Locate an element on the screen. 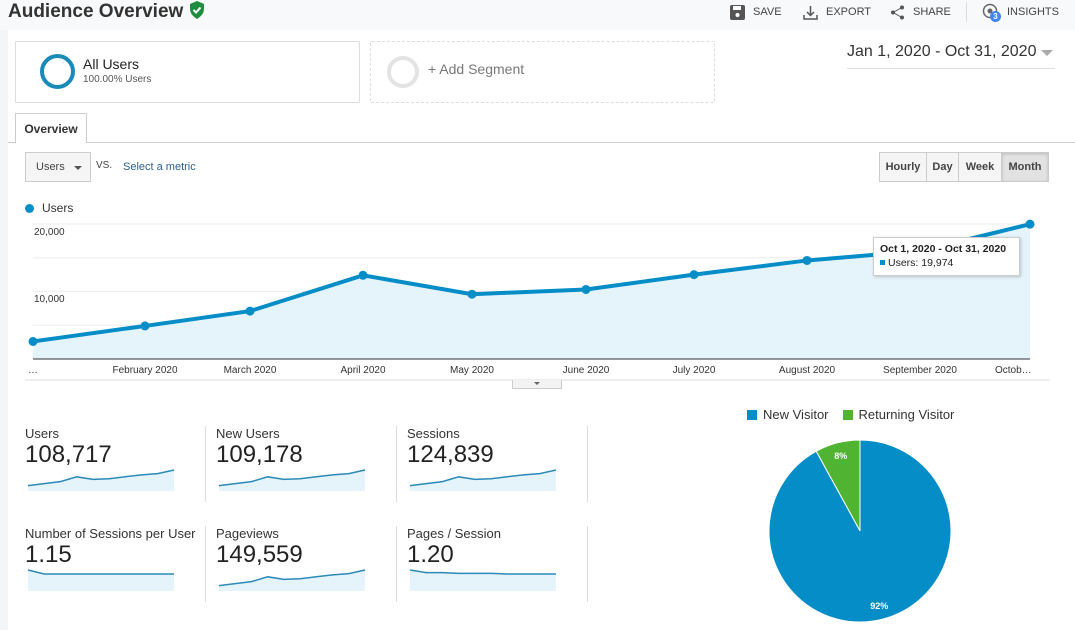 The width and height of the screenshot is (1075, 630). pie-label: 92% is located at coordinates (879, 606).